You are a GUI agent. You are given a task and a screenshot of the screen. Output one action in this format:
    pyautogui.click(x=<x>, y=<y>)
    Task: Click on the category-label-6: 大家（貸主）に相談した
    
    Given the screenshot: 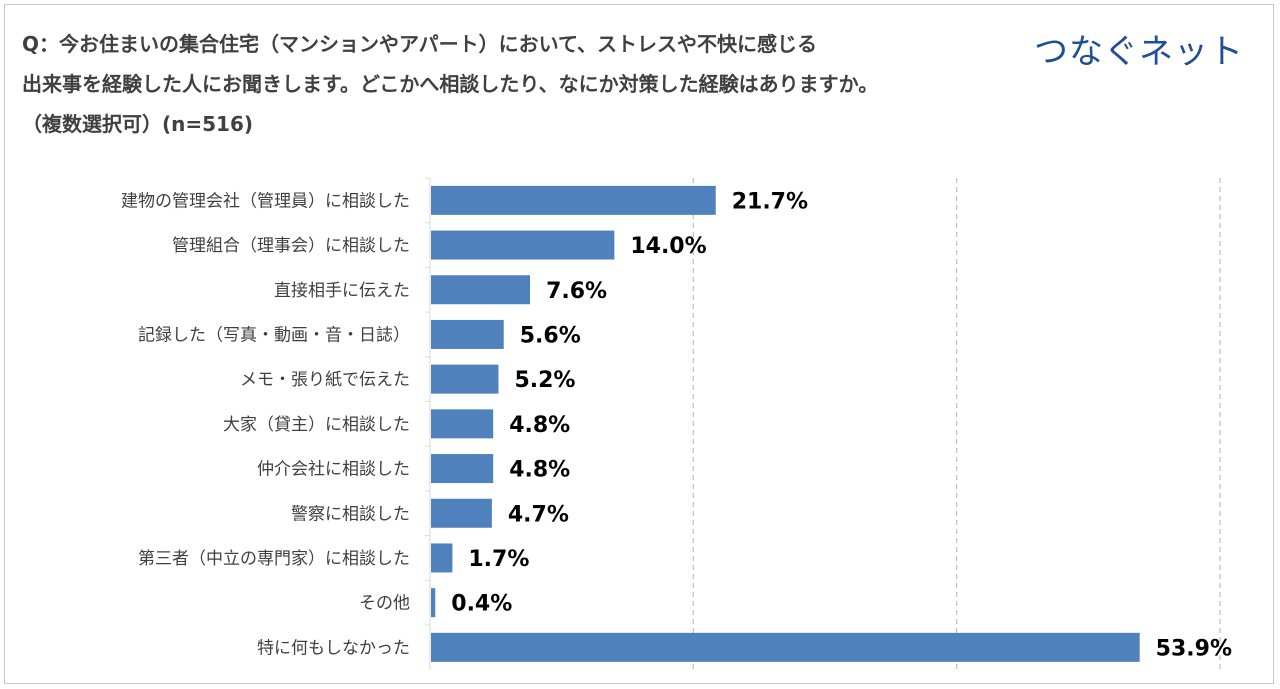 What is the action you would take?
    pyautogui.click(x=316, y=425)
    